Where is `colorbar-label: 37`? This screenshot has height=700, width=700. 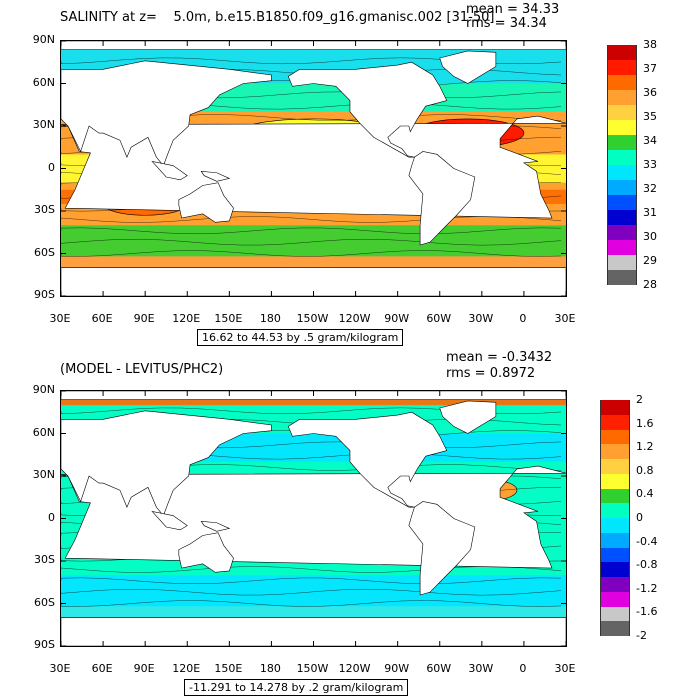 colorbar-label: 37 is located at coordinates (650, 68).